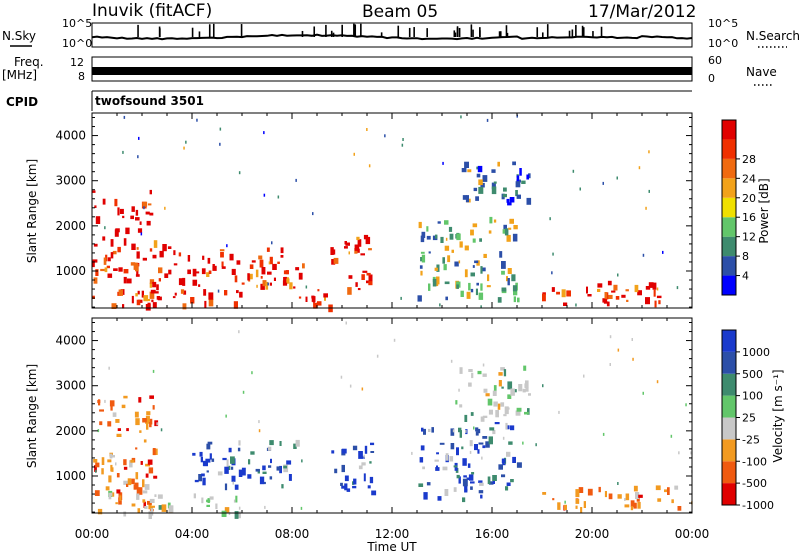 Image resolution: width=800 pixels, height=554 pixels. Describe the element at coordinates (70, 271) in the screenshot. I see `y-tick-label: 1000` at that location.